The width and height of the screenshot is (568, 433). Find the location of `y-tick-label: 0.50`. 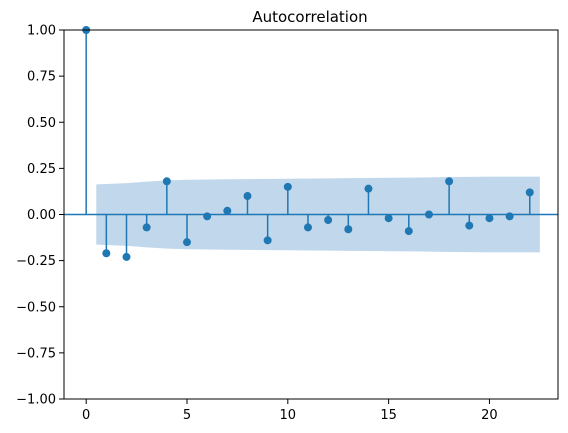

y-tick-label: 0.50 is located at coordinates (41, 123).